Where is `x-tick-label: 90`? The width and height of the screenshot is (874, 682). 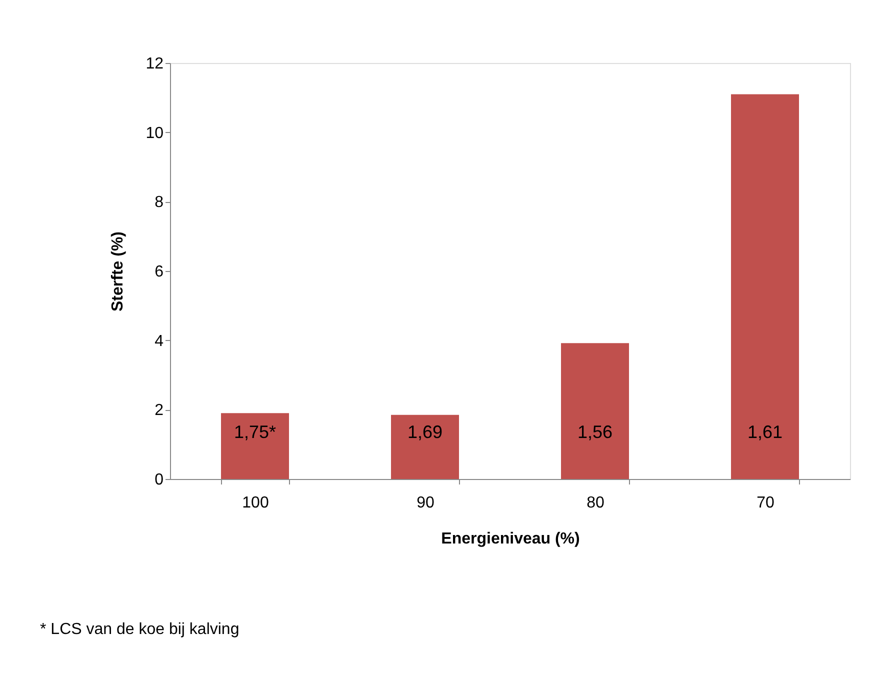 x-tick-label: 90 is located at coordinates (425, 503).